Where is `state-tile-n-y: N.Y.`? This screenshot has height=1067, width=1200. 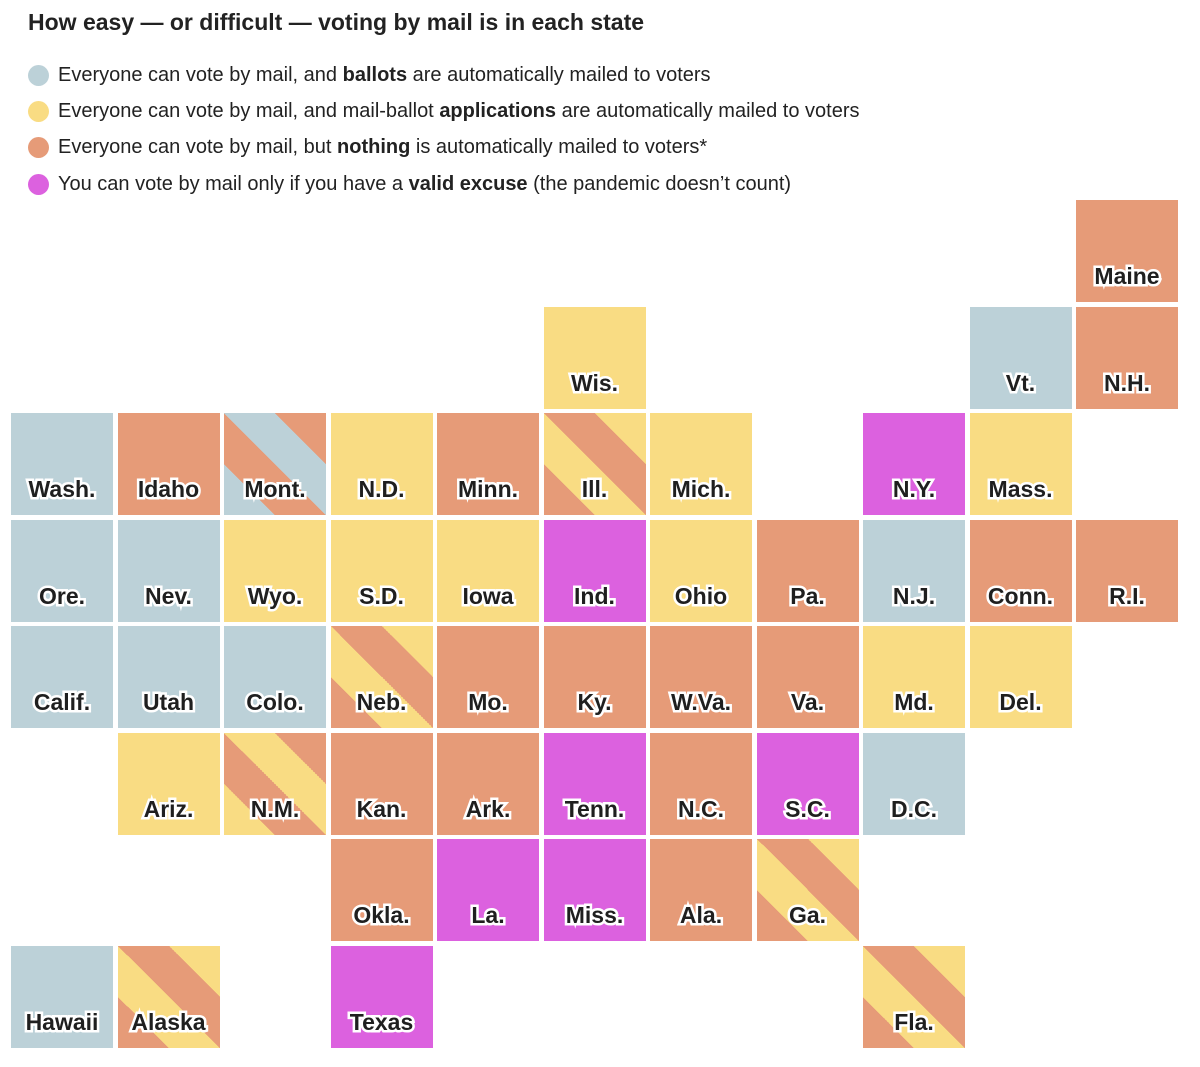 state-tile-n-y: N.Y. is located at coordinates (914, 464).